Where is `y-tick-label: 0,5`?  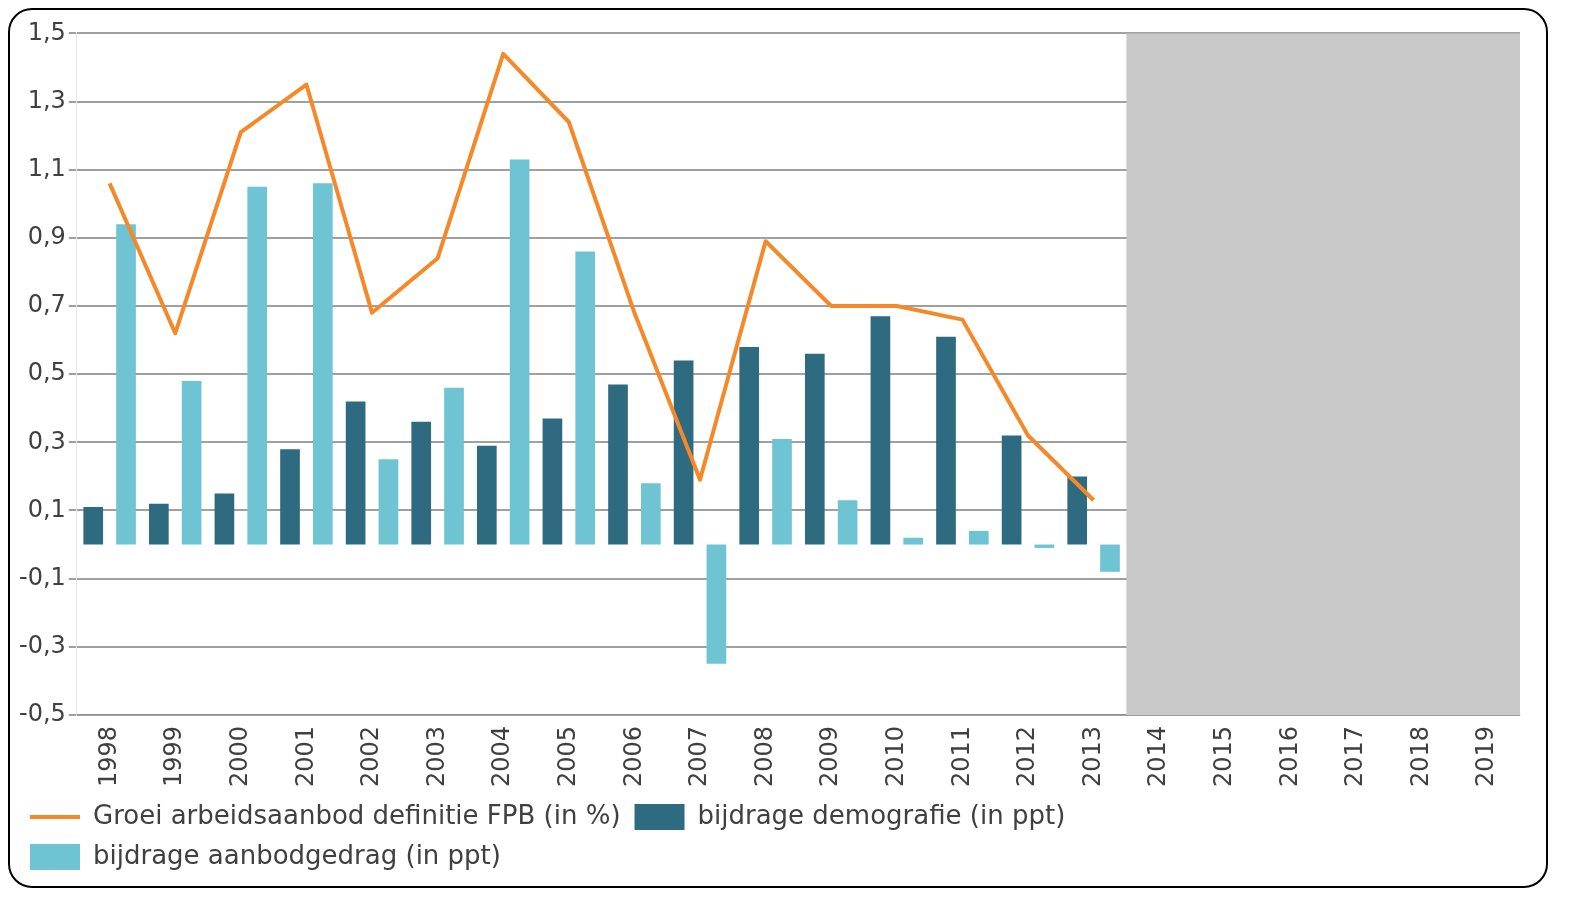 y-tick-label: 0,5 is located at coordinates (46, 372).